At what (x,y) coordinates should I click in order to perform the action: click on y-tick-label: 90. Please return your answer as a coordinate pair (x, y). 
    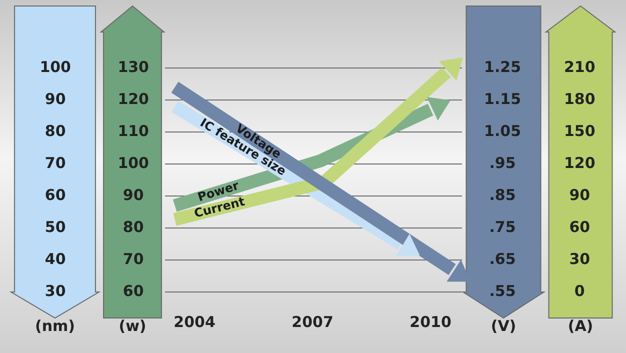
    Looking at the image, I should click on (55, 99).